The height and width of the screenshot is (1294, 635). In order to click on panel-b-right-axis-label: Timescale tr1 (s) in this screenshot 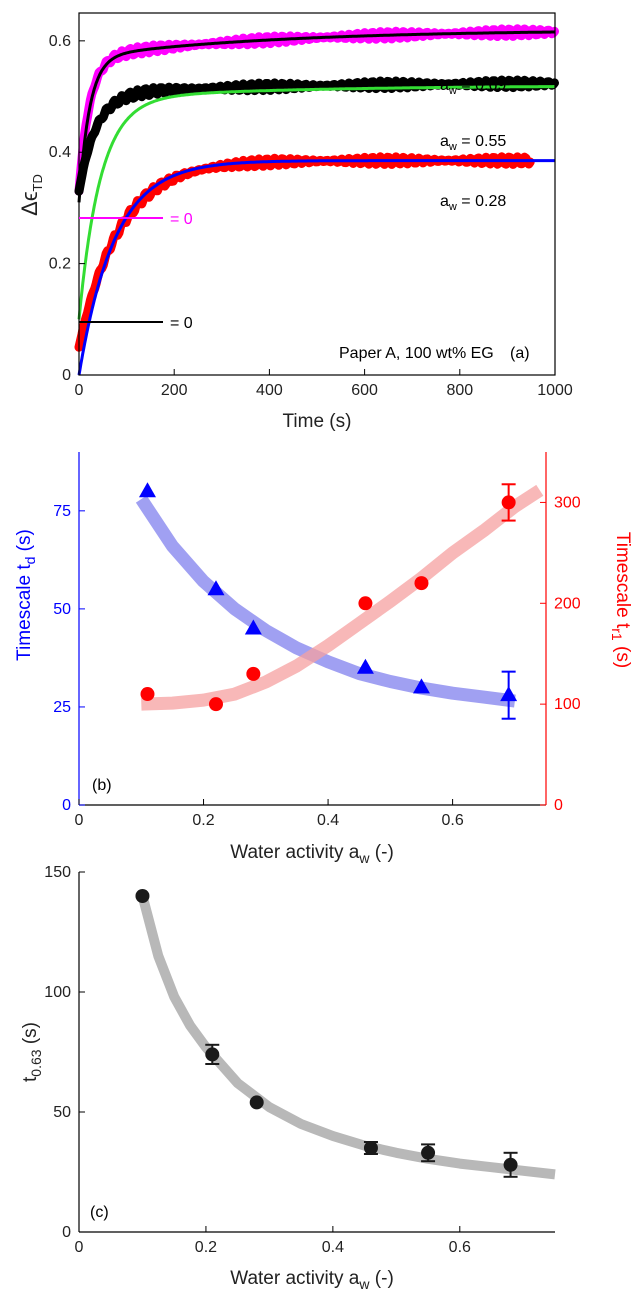, I will do `click(621, 600)`.